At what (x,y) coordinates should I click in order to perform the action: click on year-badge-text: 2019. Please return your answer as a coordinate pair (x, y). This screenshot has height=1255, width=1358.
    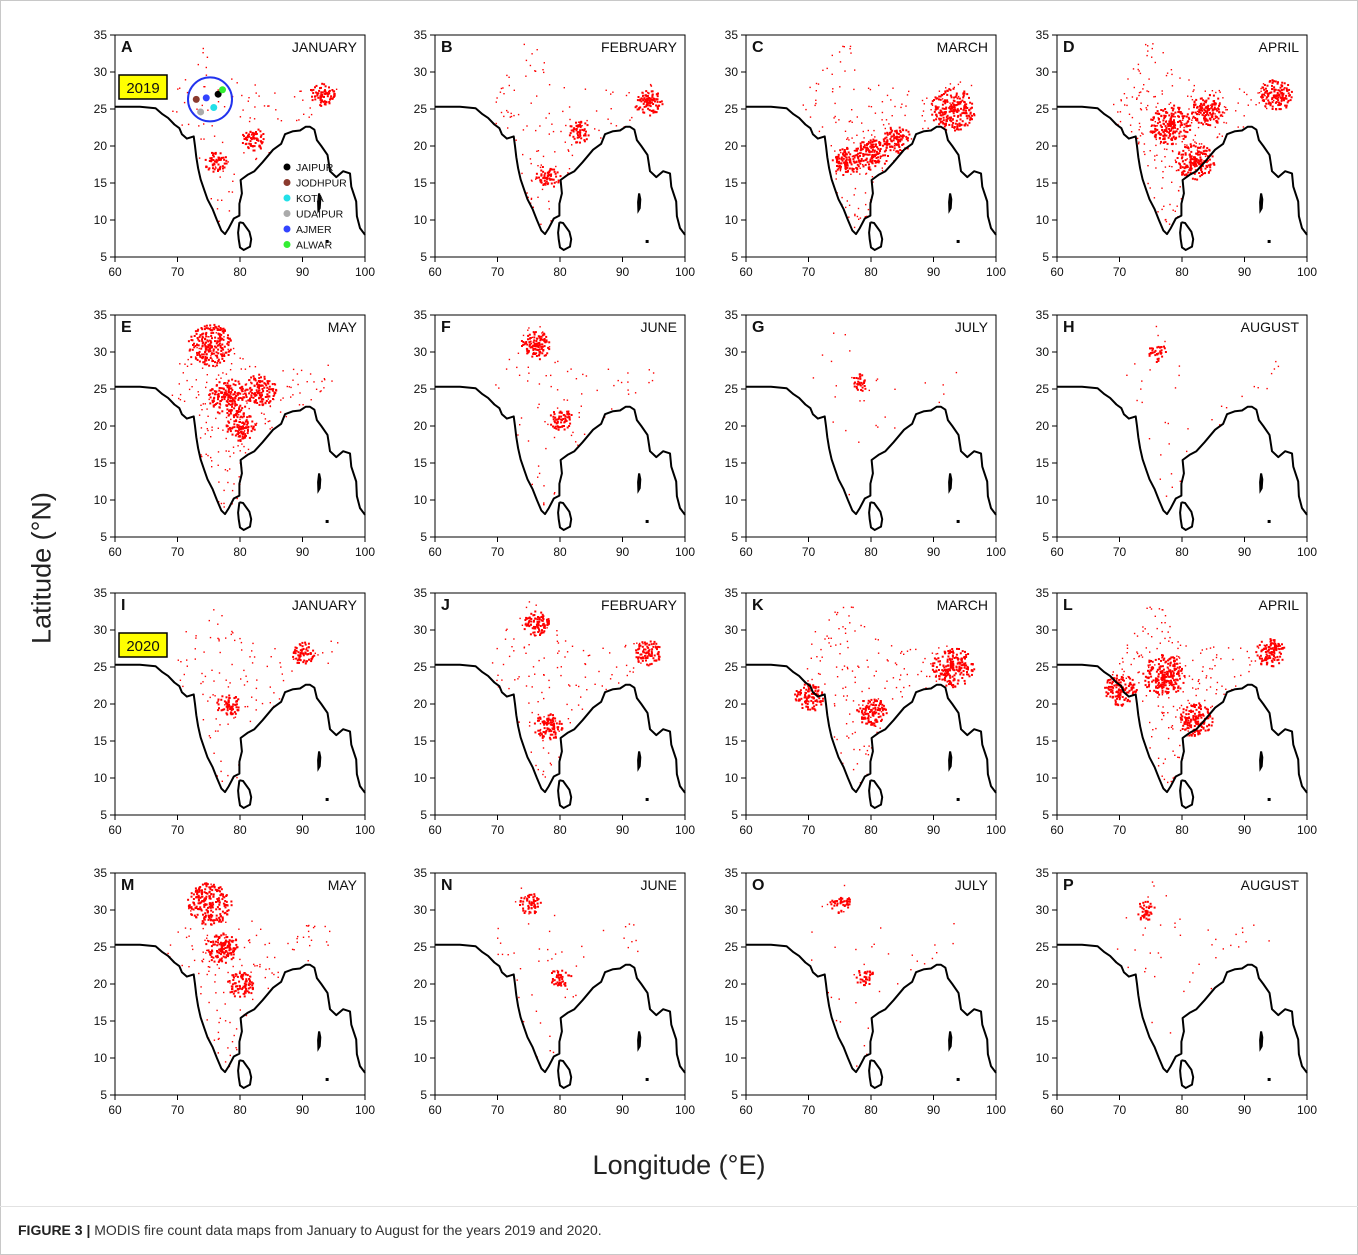
    Looking at the image, I should click on (142, 88).